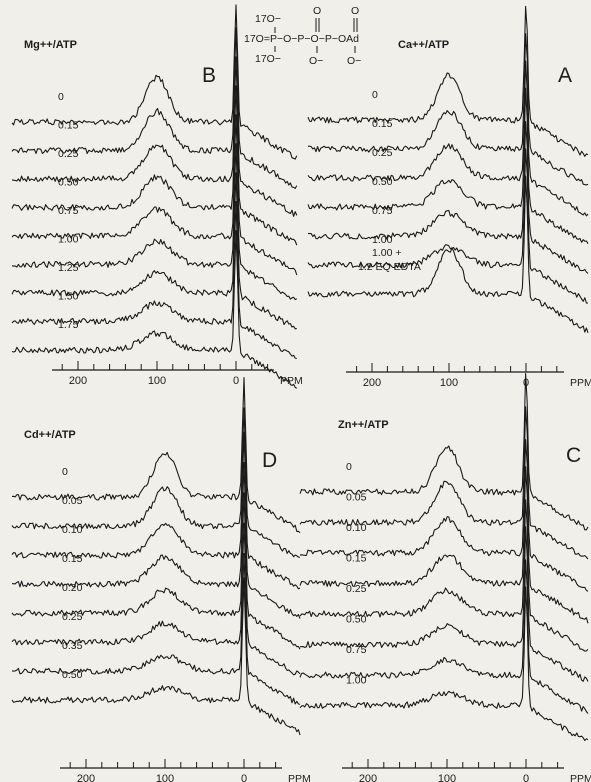  What do you see at coordinates (423, 45) in the screenshot?
I see `panel-title: Ca++/ATP` at bounding box center [423, 45].